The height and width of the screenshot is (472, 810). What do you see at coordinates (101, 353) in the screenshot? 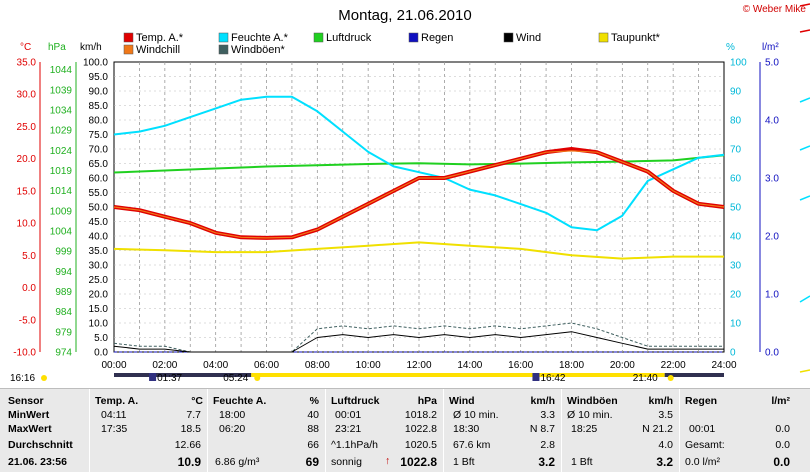
I see `wind-tick: 0.0` at bounding box center [101, 353].